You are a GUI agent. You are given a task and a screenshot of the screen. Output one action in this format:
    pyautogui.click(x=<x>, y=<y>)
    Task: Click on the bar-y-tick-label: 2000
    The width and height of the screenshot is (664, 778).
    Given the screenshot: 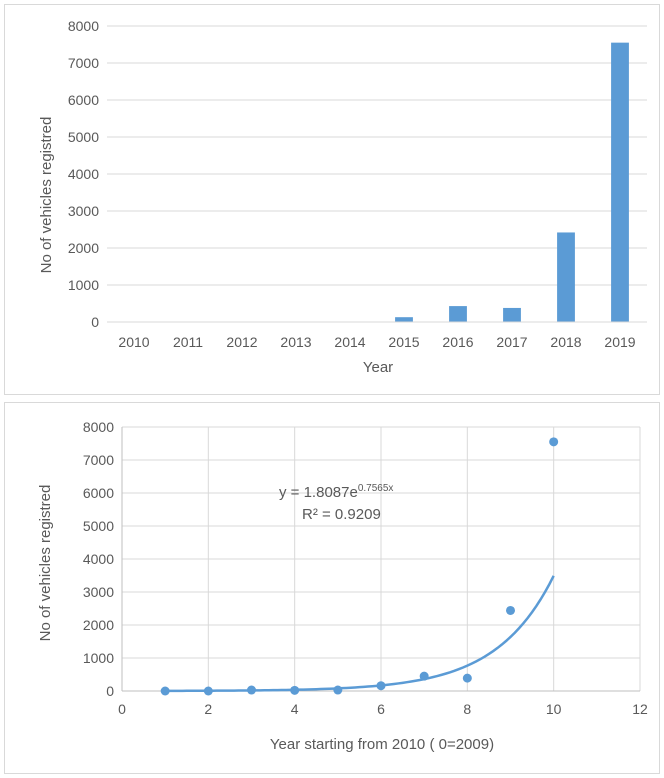 What is the action you would take?
    pyautogui.click(x=83, y=248)
    